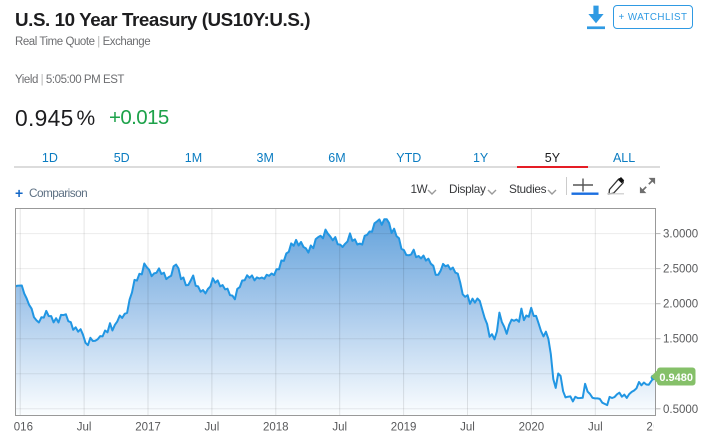 The image size is (710, 446). What do you see at coordinates (680, 305) in the screenshot?
I see `svg-text: 2.0000` at bounding box center [680, 305].